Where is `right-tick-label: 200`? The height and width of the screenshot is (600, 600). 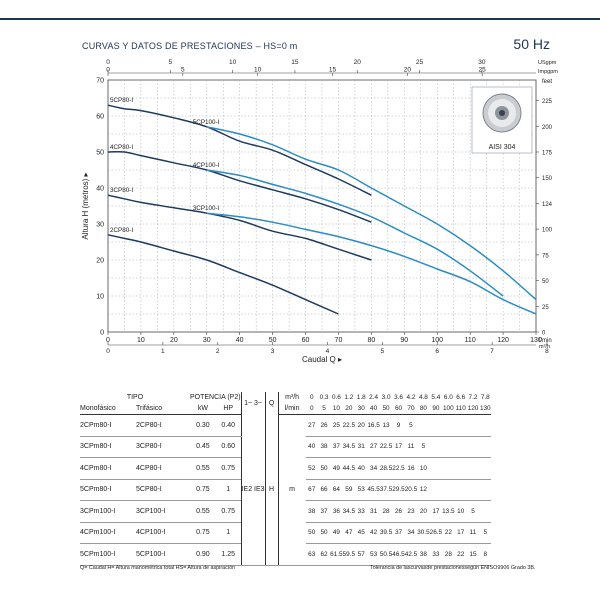
right-tick-label: 200 is located at coordinates (547, 128).